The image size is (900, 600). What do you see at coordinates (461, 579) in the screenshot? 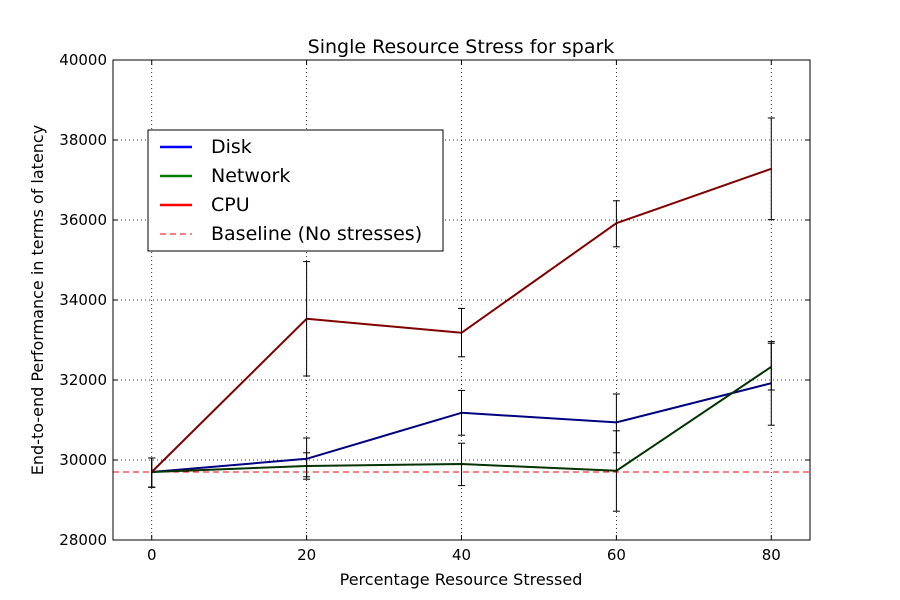
I see `x-axis-label: Percentage Resource Stressed` at bounding box center [461, 579].